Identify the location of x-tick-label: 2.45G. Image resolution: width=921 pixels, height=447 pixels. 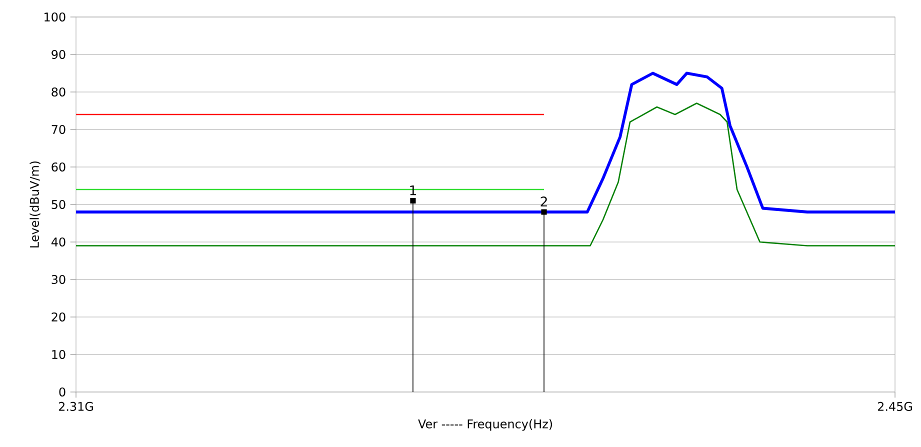
(895, 406).